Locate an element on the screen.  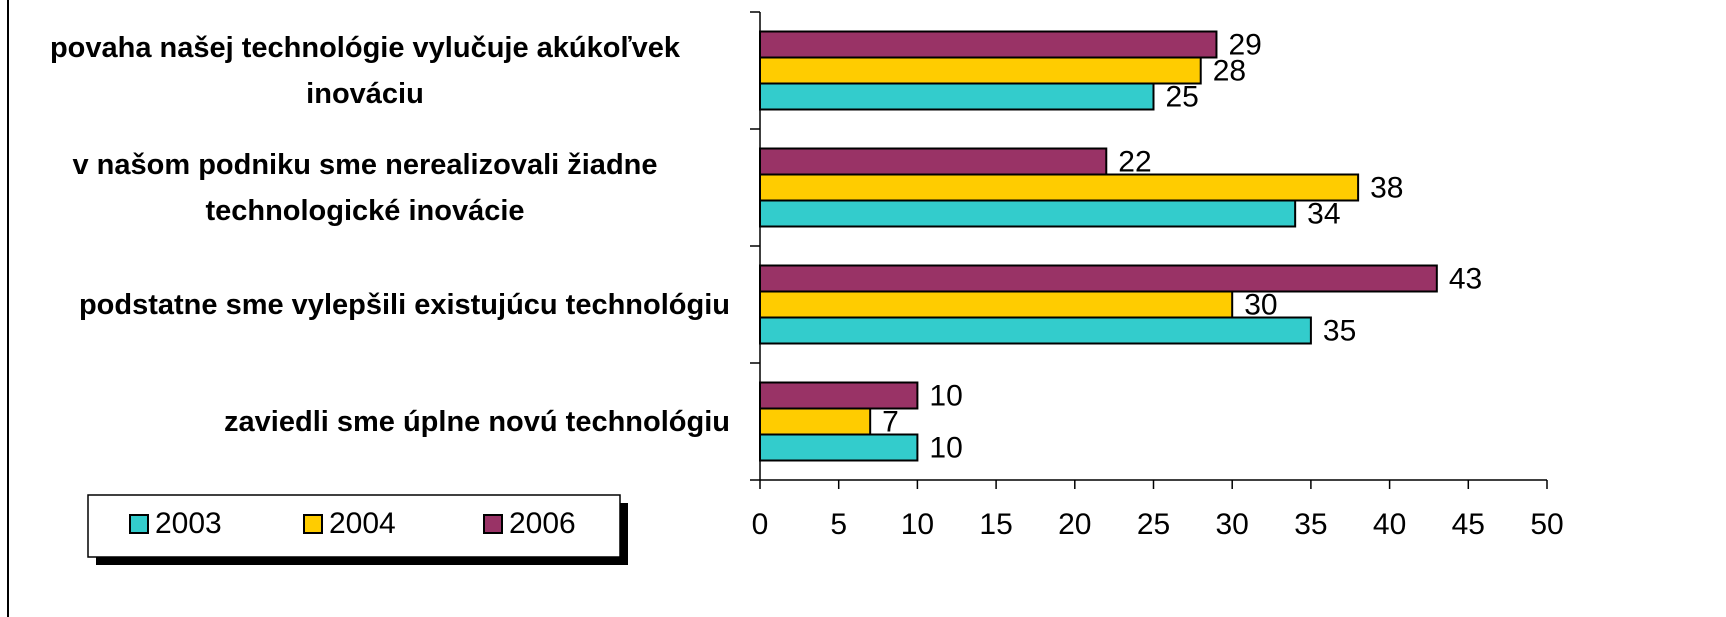
x-tick-label: 0 is located at coordinates (760, 524).